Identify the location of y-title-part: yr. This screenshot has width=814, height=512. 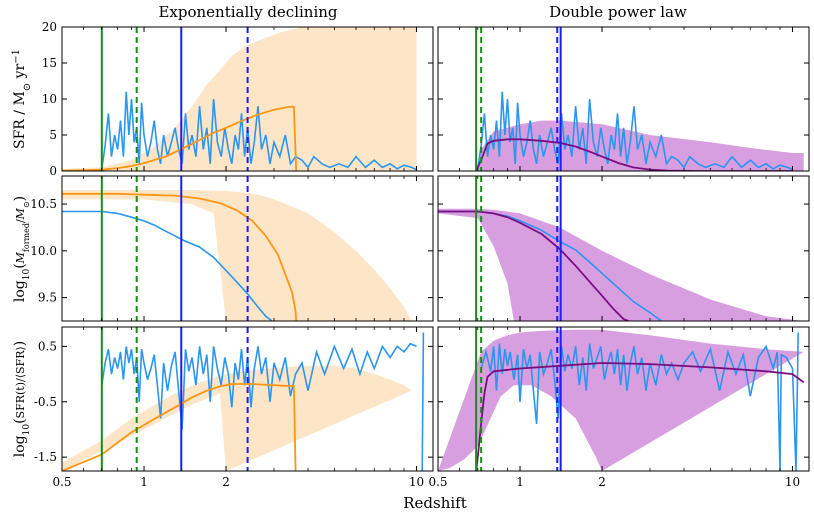
(20, 72).